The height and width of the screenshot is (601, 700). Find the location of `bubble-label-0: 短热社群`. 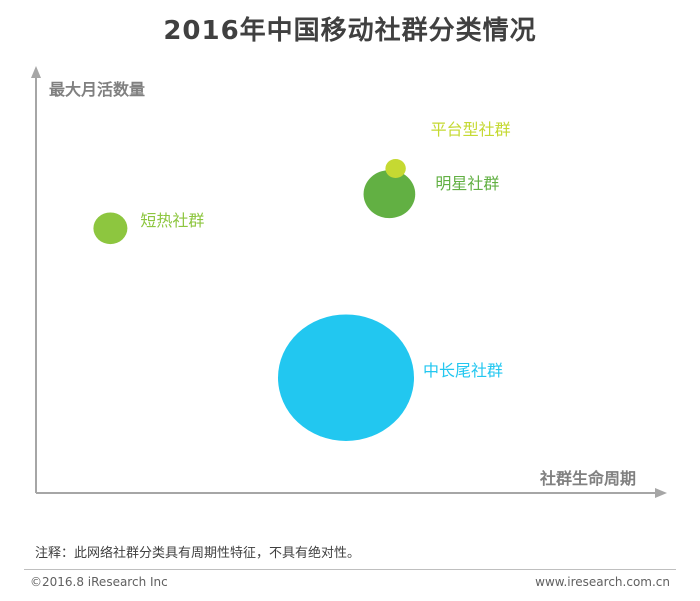

bubble-label-0: 短热社群 is located at coordinates (172, 221).